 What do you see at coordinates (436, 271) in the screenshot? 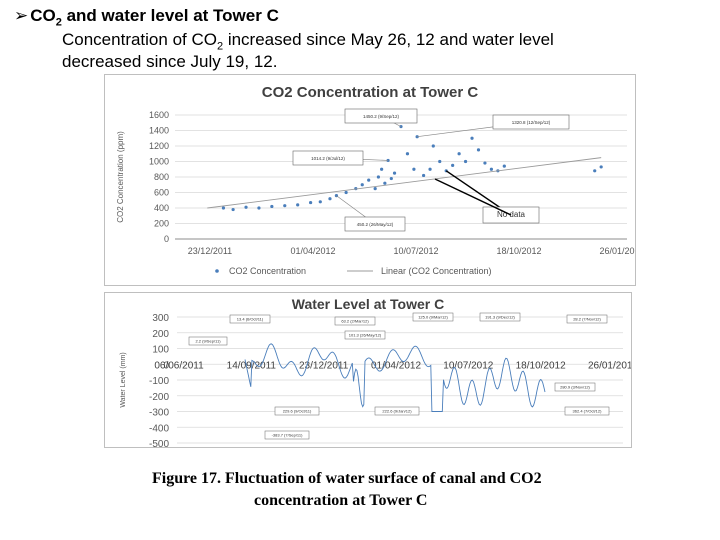
I see `co2-legend-trend: Linear (CO2 Concentration)` at bounding box center [436, 271].